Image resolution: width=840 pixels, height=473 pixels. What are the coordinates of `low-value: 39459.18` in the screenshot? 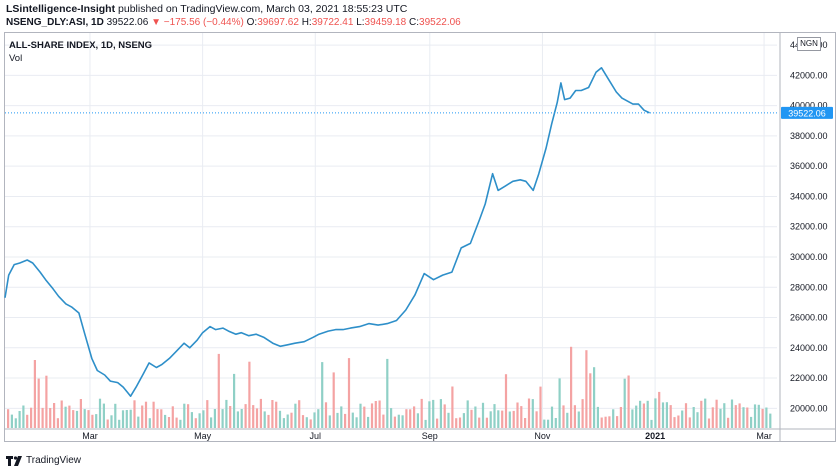 It's located at (385, 22).